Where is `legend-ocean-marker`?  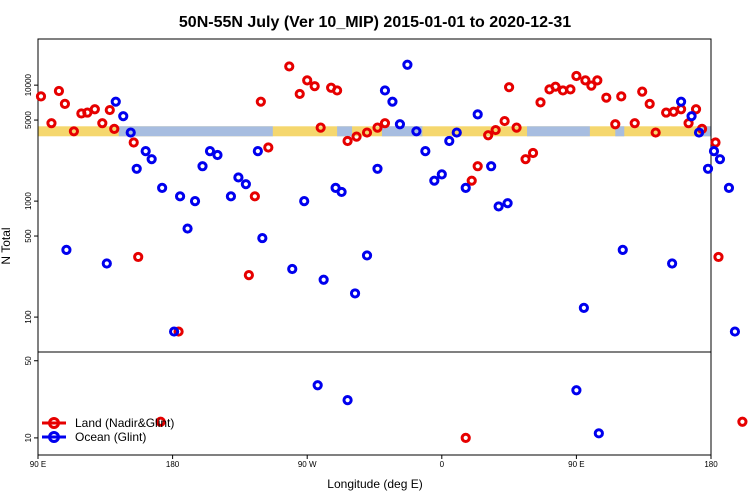 legend-ocean-marker is located at coordinates (54, 437).